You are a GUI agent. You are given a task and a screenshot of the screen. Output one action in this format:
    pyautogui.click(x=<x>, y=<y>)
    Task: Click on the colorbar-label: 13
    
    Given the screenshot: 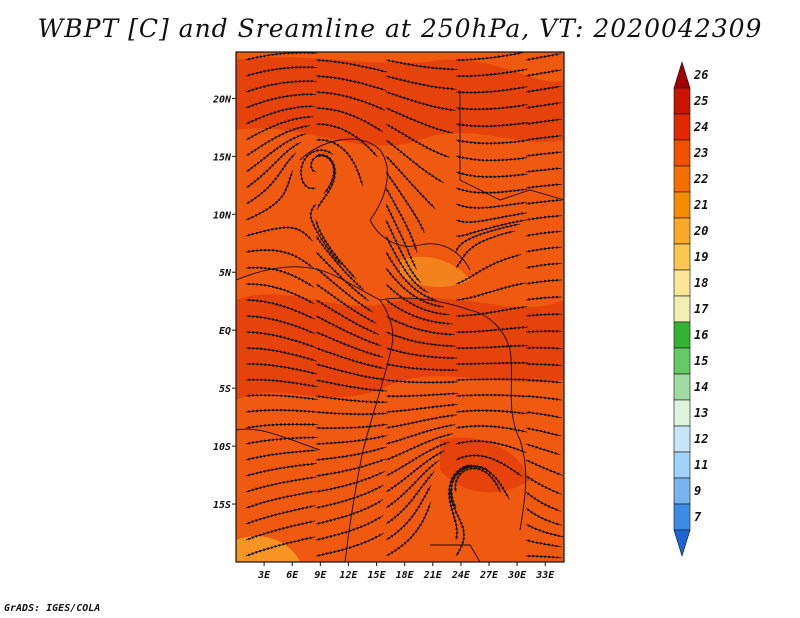 What is the action you would take?
    pyautogui.click(x=701, y=413)
    